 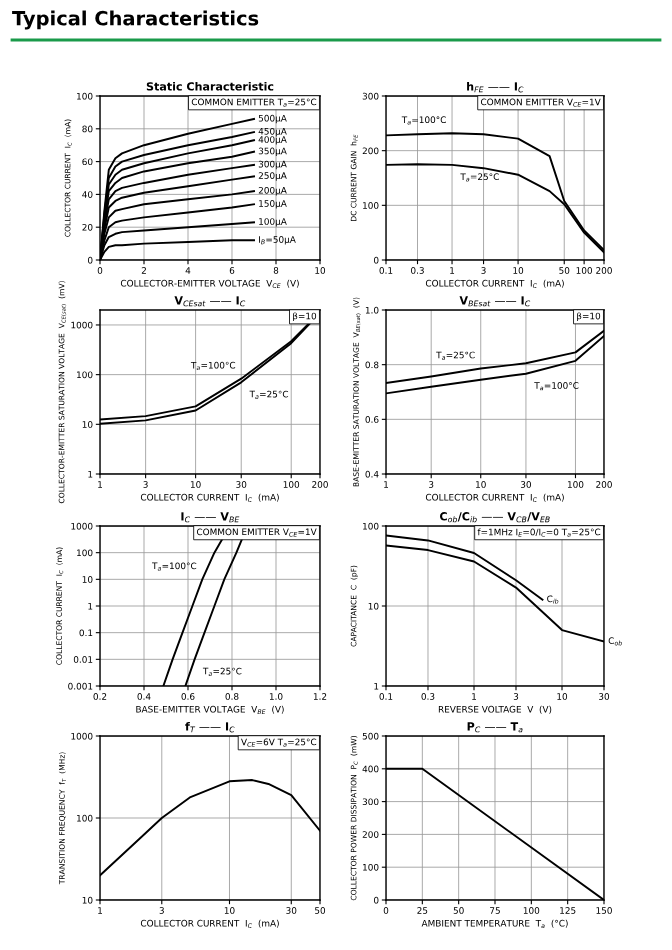 I want to click on text: Typical Characteristics, so click(x=135, y=20).